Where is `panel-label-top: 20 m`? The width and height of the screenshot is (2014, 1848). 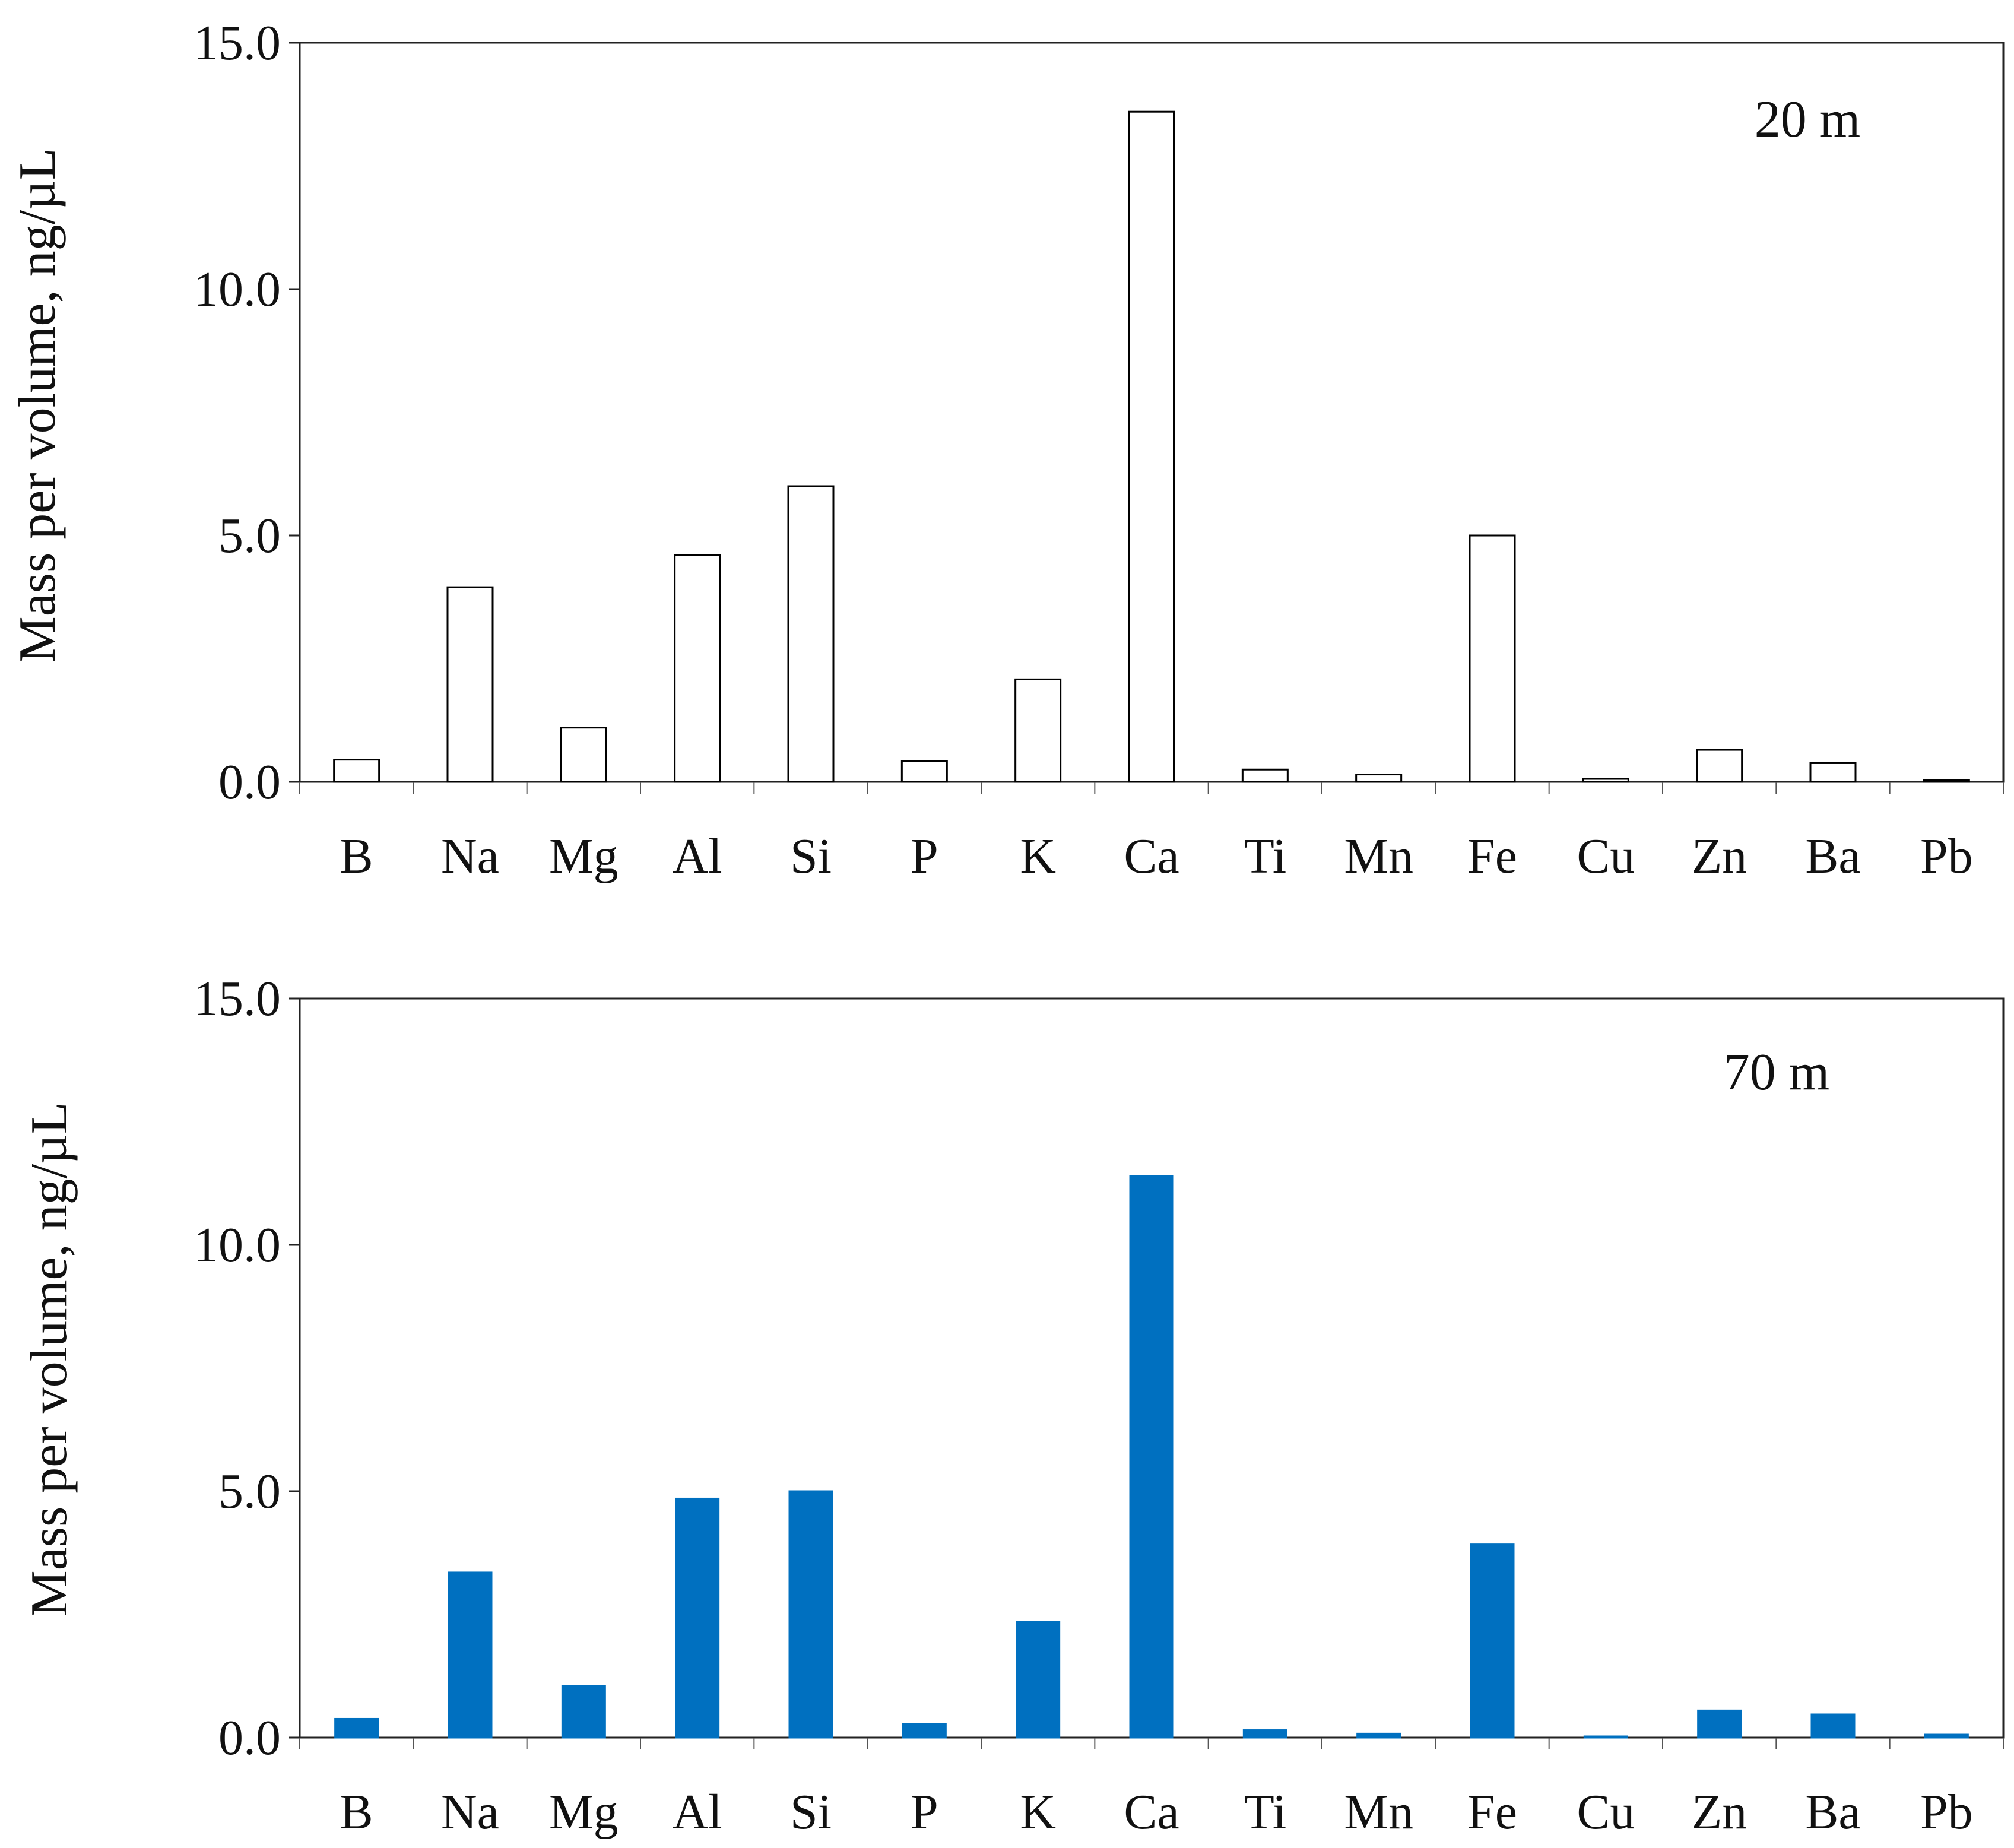 panel-label-top: 20 m is located at coordinates (1808, 119).